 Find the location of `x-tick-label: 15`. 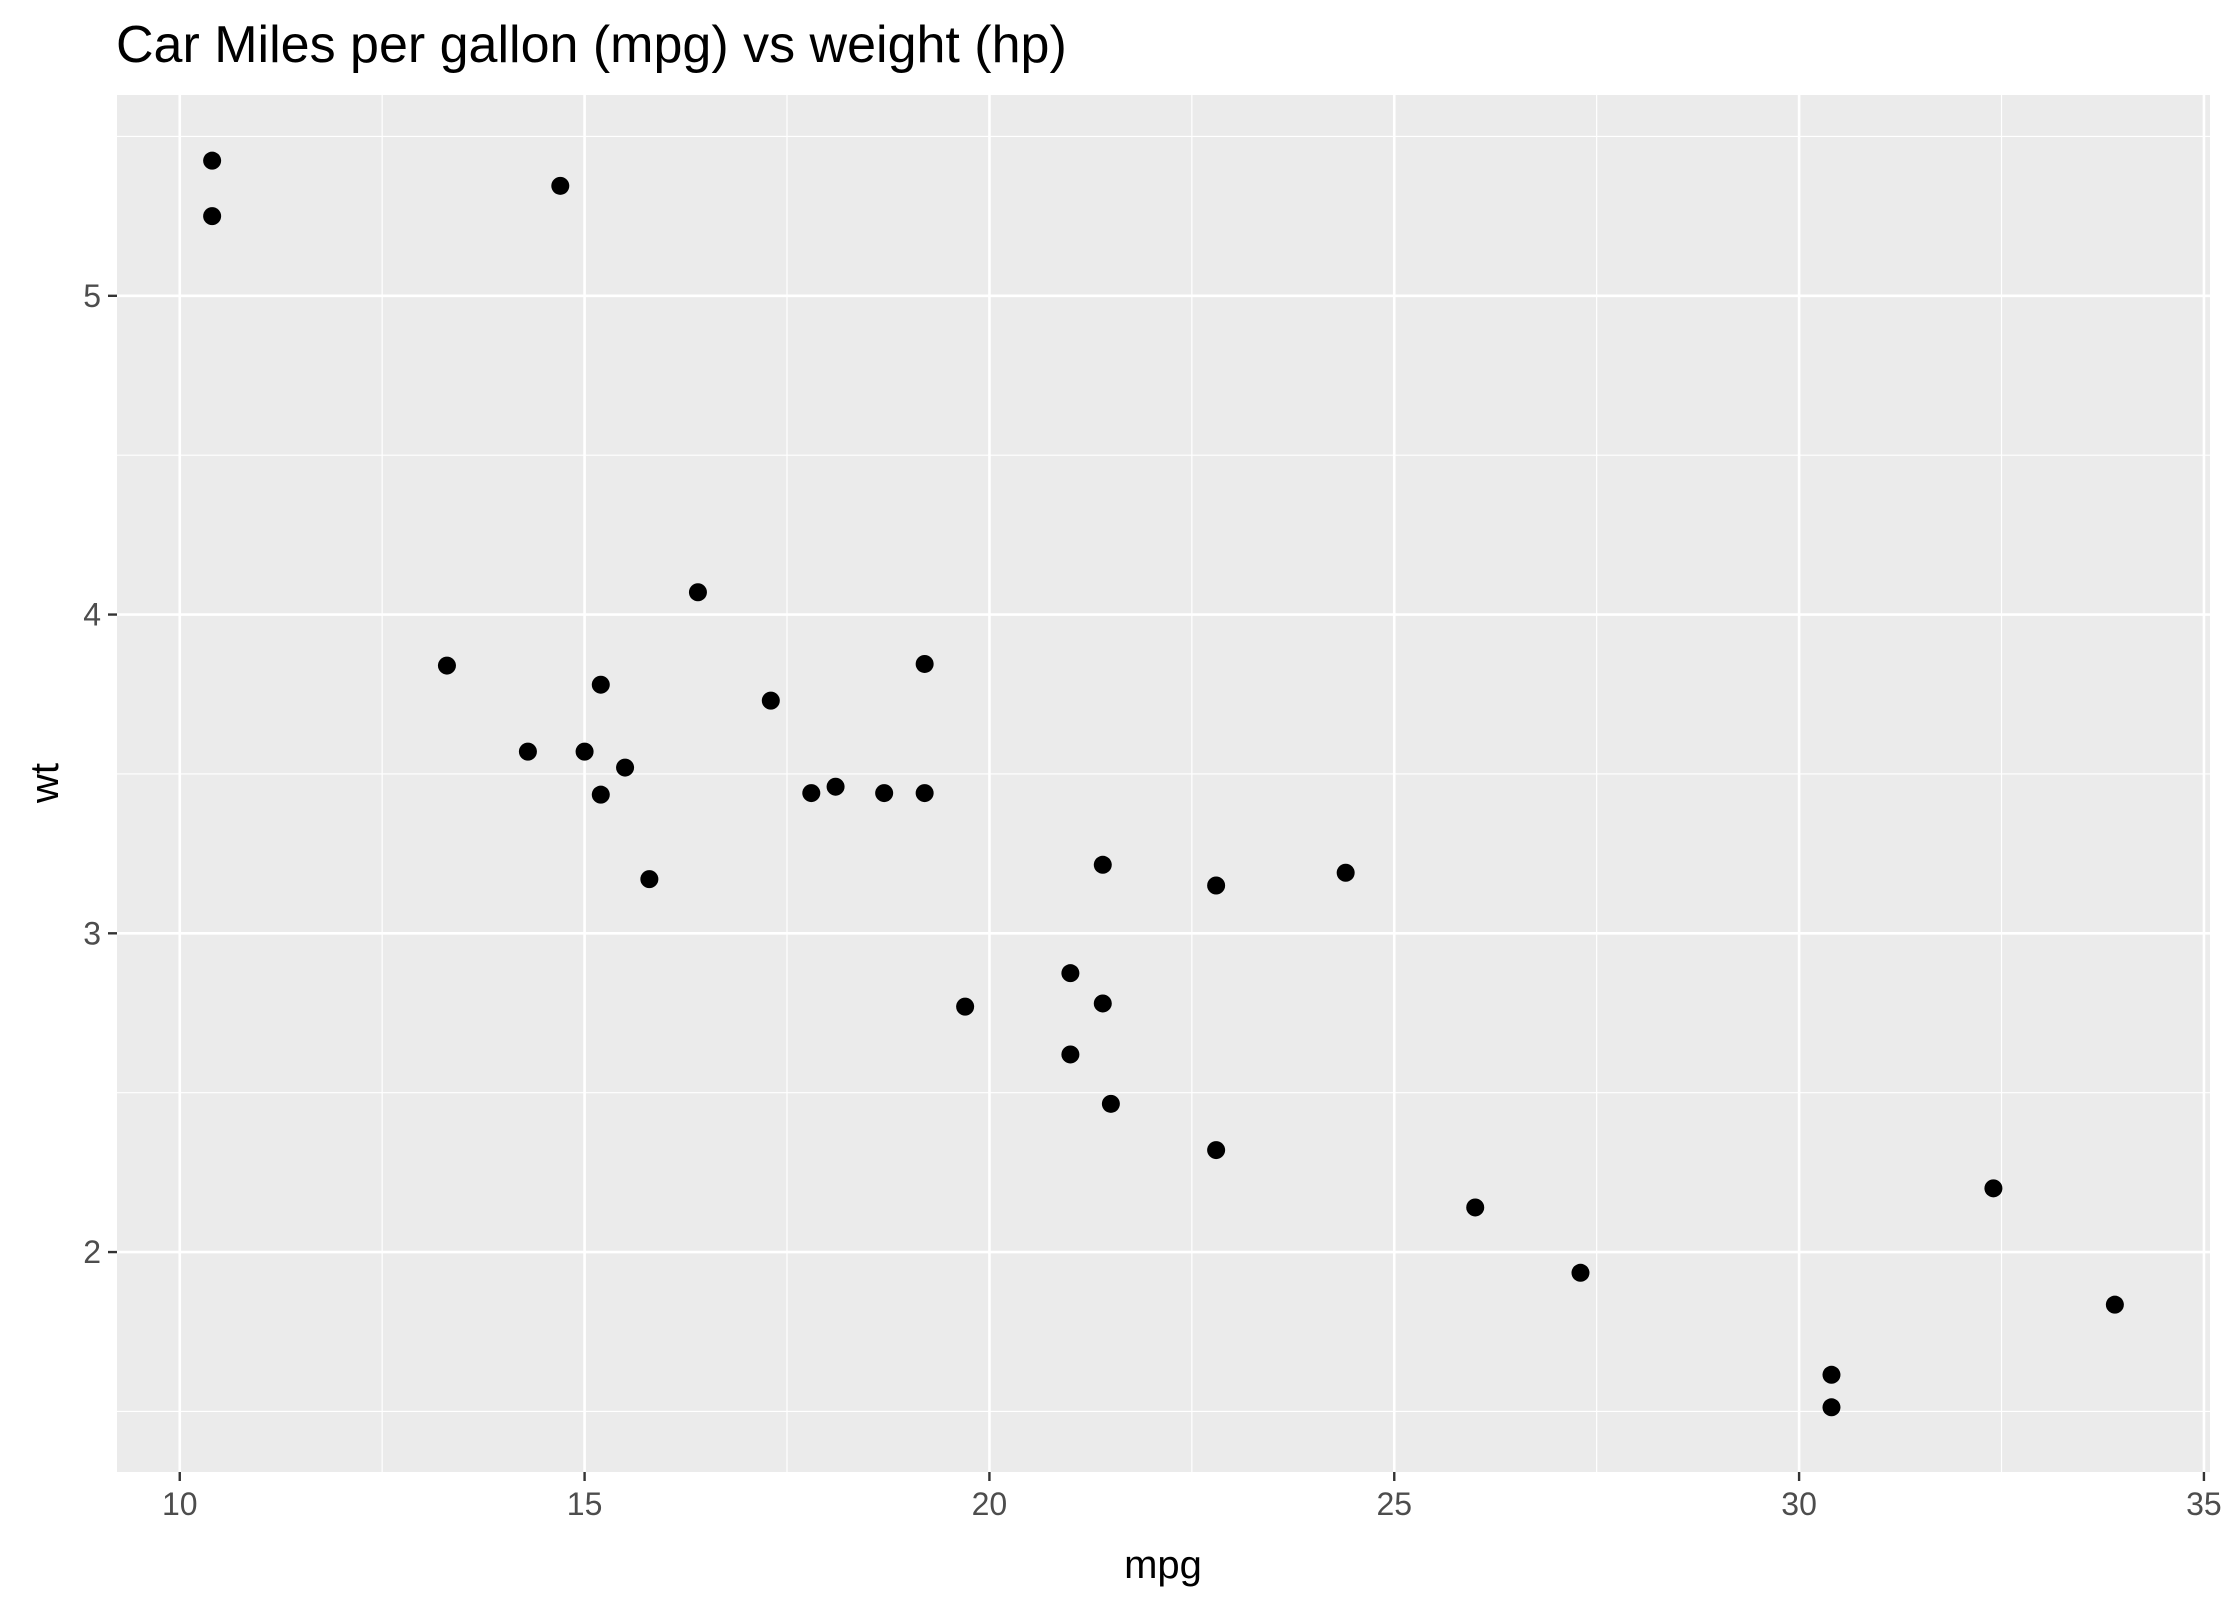

x-tick-label: 15 is located at coordinates (585, 1504).